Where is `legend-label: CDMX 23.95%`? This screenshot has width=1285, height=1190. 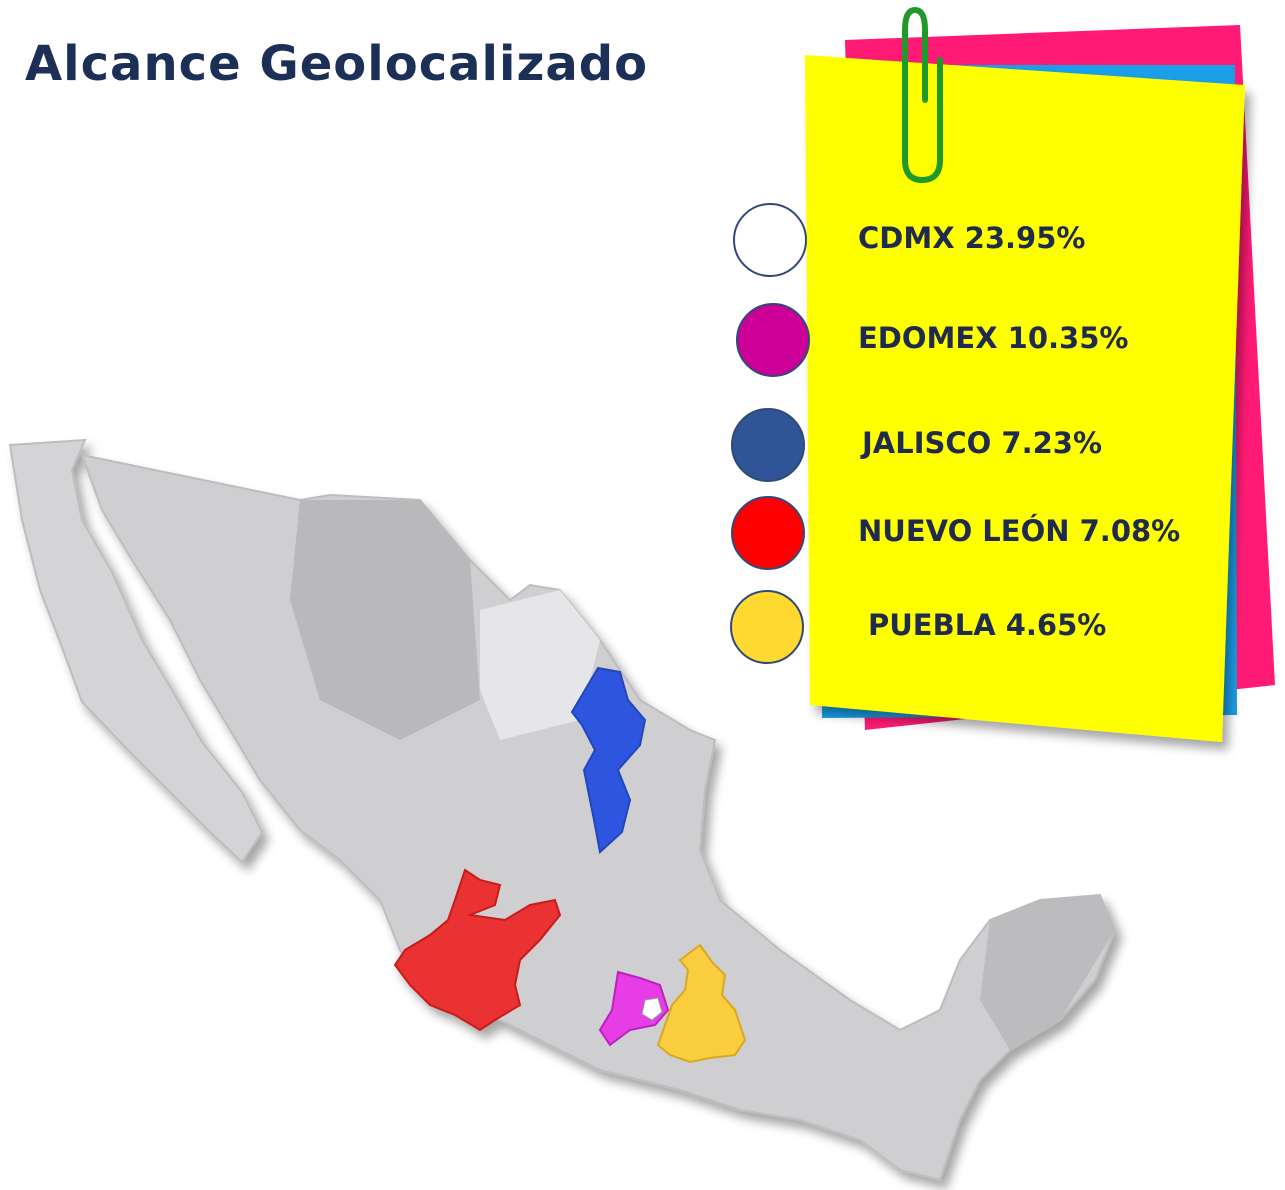 legend-label: CDMX 23.95% is located at coordinates (971, 238).